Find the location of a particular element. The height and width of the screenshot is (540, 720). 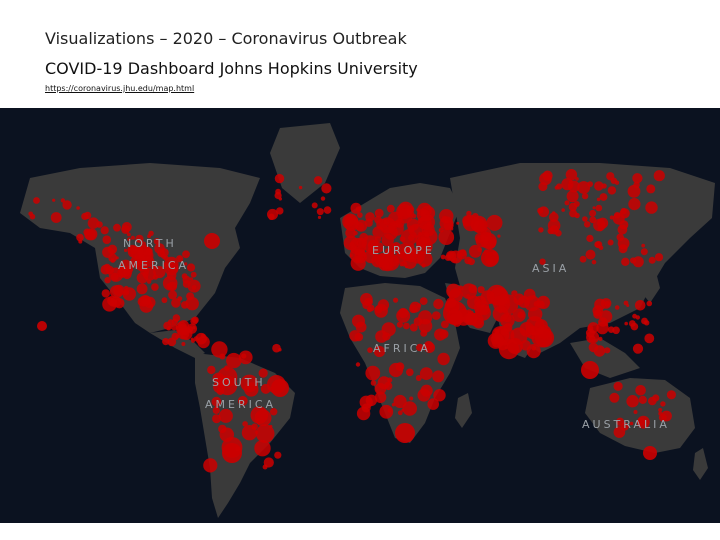

label-north-america: AMERICA is located at coordinates (153, 265).